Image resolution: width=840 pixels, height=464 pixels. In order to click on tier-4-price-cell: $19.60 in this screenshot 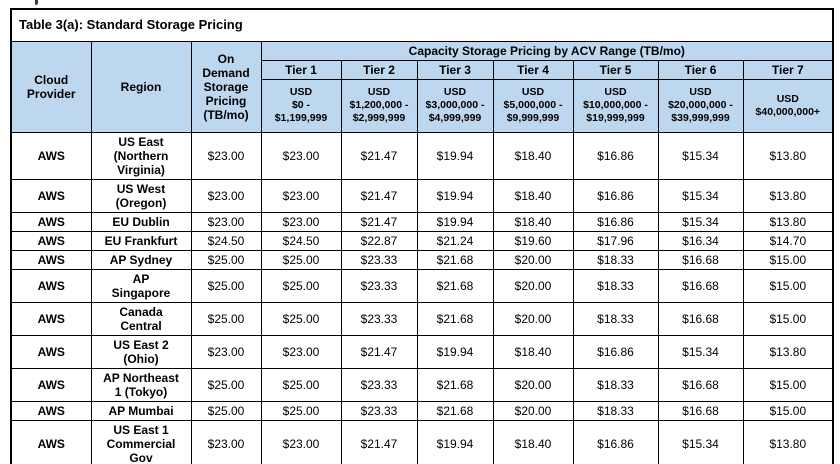, I will do `click(533, 241)`.